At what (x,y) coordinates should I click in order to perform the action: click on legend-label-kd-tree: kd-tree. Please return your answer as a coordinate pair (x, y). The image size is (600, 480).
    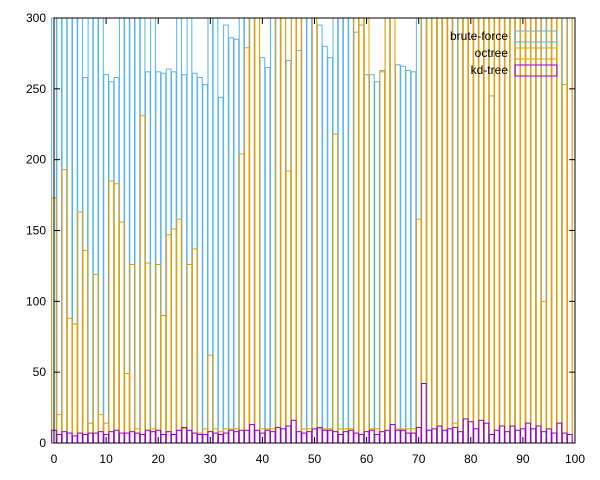
    Looking at the image, I should click on (490, 70).